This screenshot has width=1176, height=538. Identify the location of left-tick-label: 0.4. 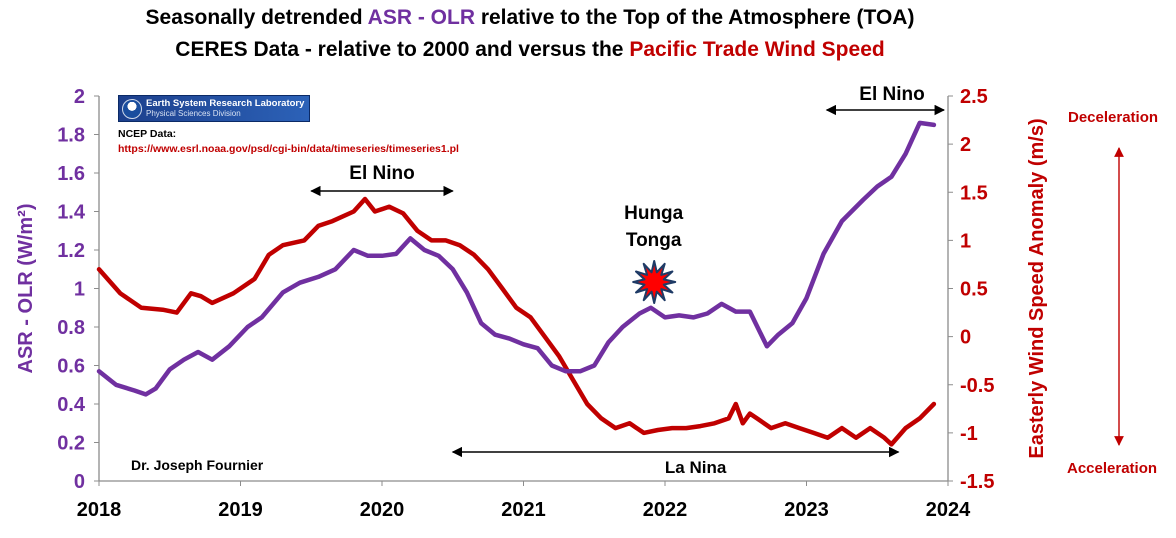
(71, 405).